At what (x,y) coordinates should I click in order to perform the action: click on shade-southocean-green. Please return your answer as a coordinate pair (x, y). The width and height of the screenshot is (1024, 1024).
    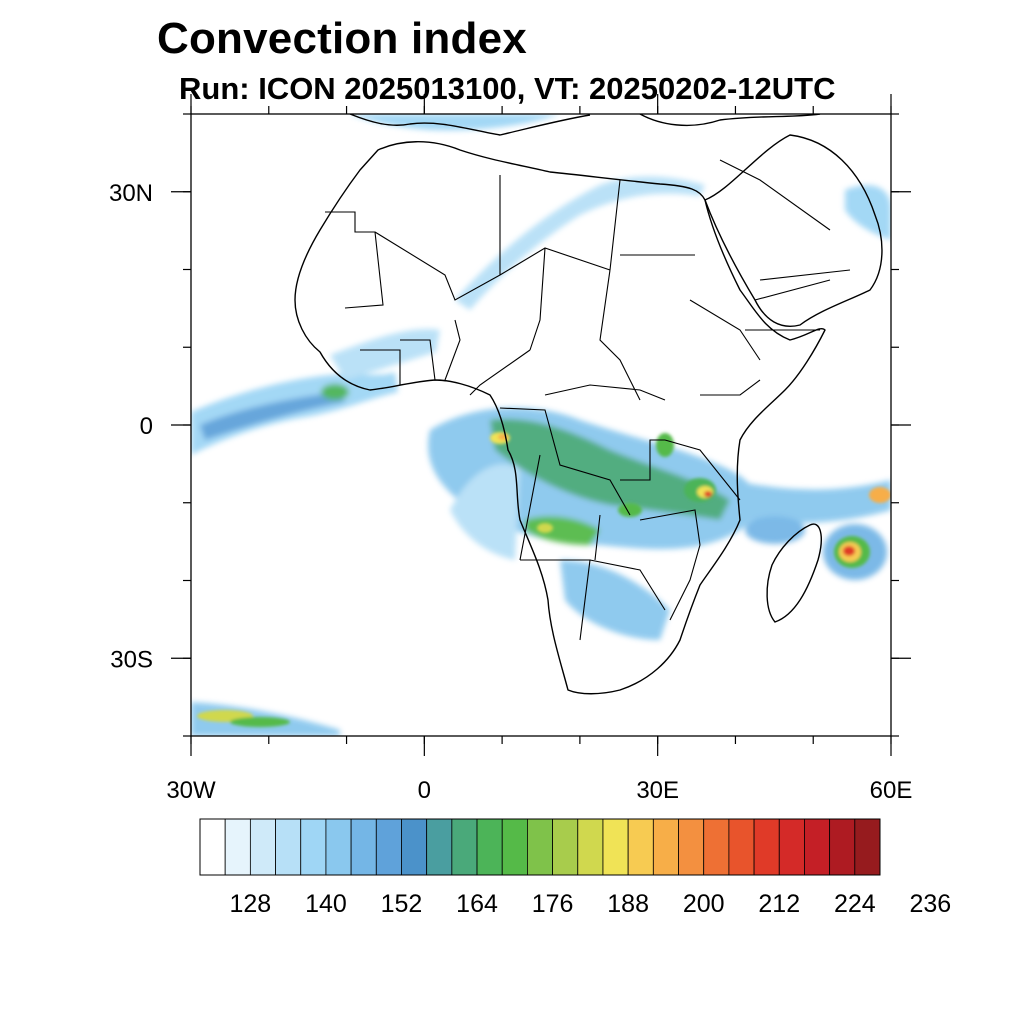
    Looking at the image, I should click on (260, 722).